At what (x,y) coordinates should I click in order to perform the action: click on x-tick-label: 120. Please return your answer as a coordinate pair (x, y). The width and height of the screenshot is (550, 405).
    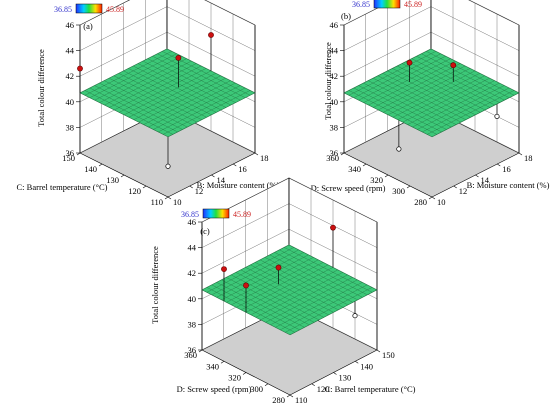
    Looking at the image, I should click on (323, 389).